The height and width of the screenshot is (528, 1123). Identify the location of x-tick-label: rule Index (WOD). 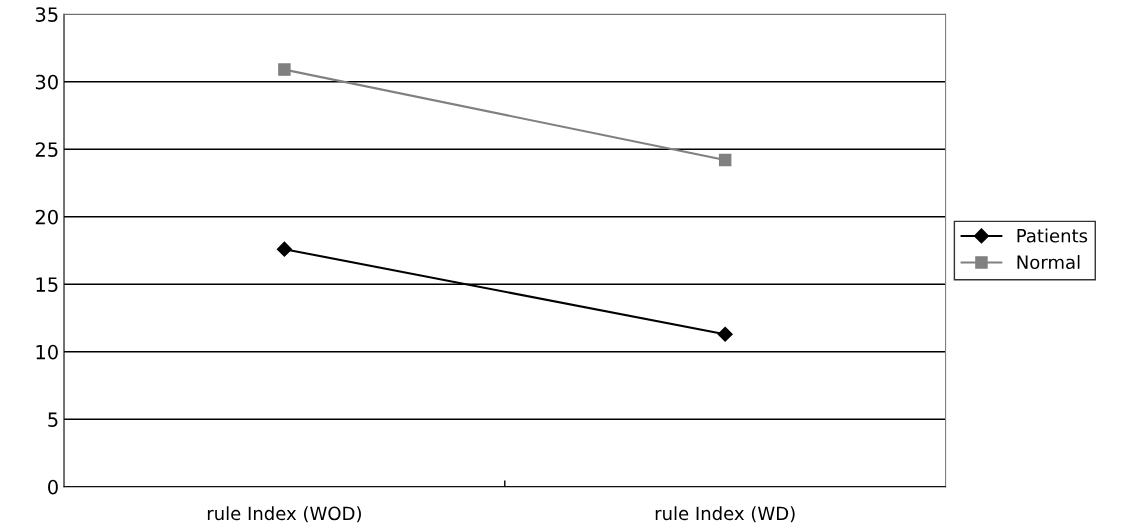
(284, 514).